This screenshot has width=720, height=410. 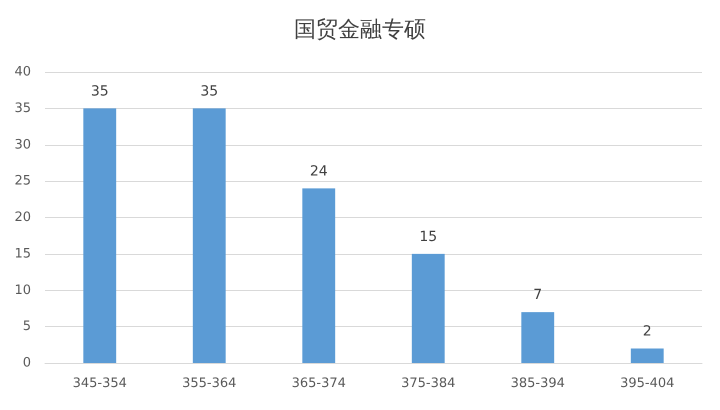 What do you see at coordinates (22, 181) in the screenshot?
I see `y-tick-label: 25` at bounding box center [22, 181].